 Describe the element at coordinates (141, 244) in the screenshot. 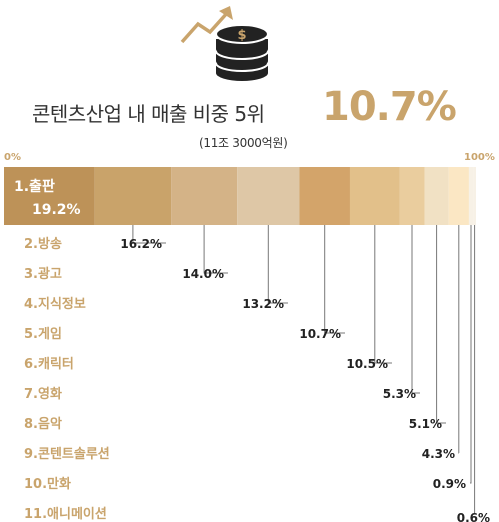

I see `value-label: 16.2%` at that location.